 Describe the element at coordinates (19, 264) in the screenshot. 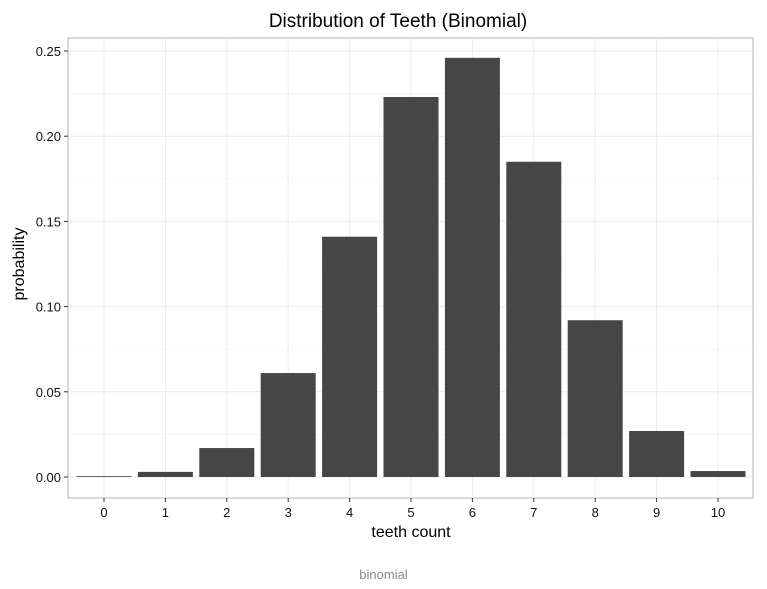

I see `y-axis-label: probability` at that location.